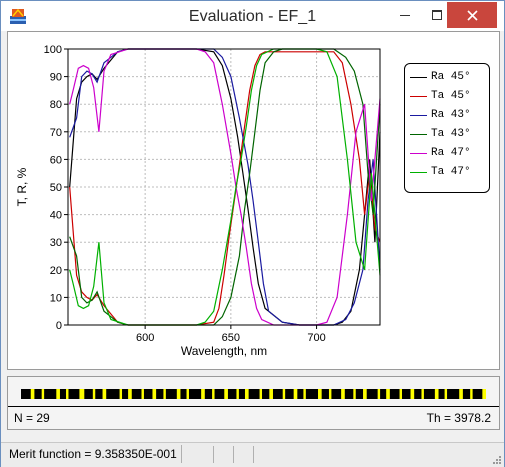  Describe the element at coordinates (32, 418) in the screenshot. I see `layer-count: N = 29` at that location.